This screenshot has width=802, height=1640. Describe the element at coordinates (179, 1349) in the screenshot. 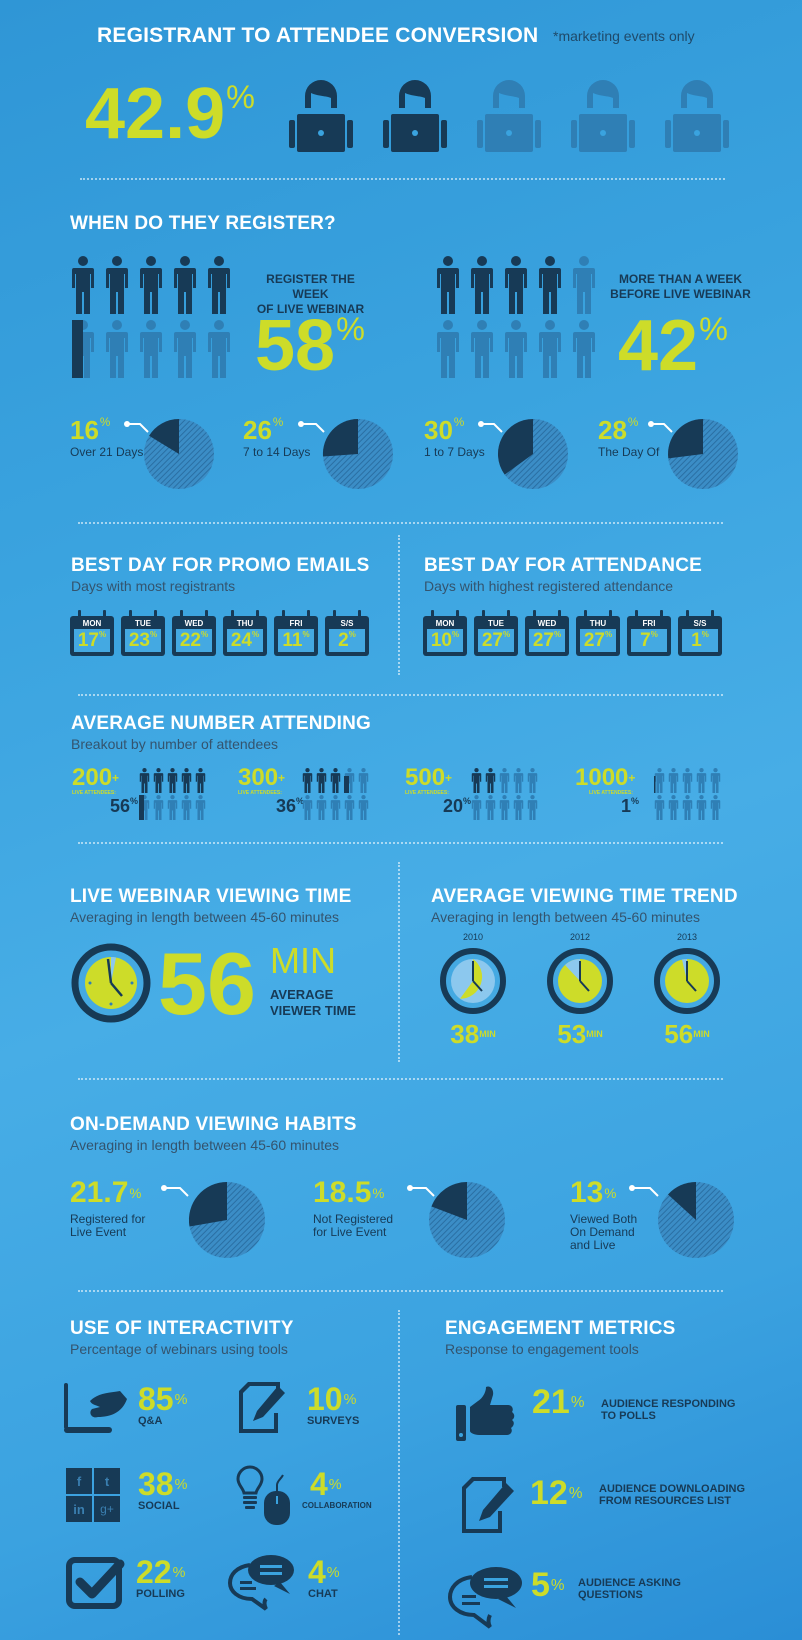

I see `interactivity-subtitle: Percentage of webinars using tools` at that location.